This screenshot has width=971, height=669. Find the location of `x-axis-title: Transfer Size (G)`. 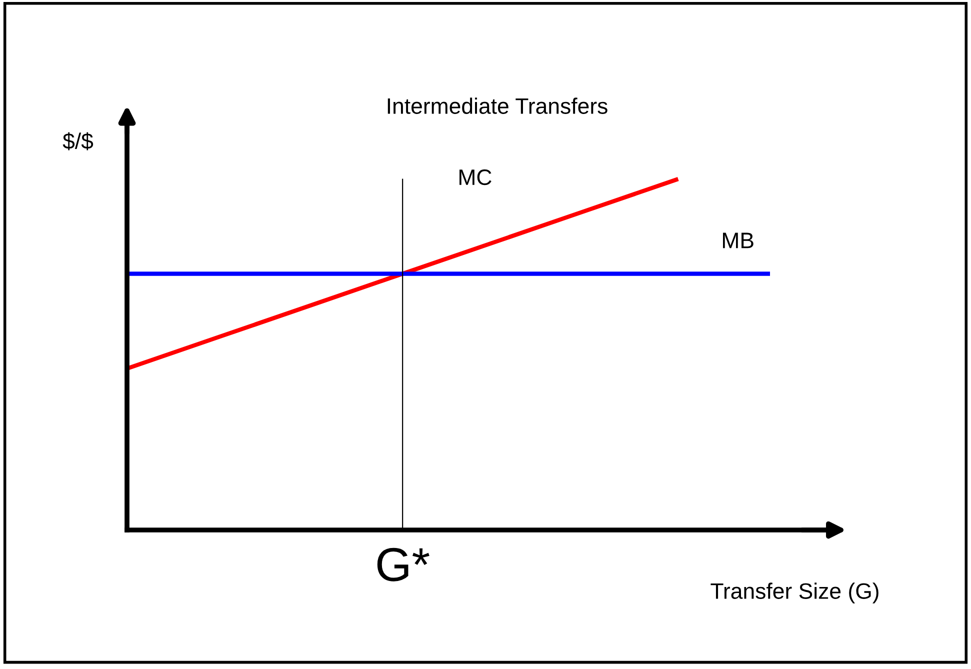

x-axis-title: Transfer Size (G) is located at coordinates (794, 593).